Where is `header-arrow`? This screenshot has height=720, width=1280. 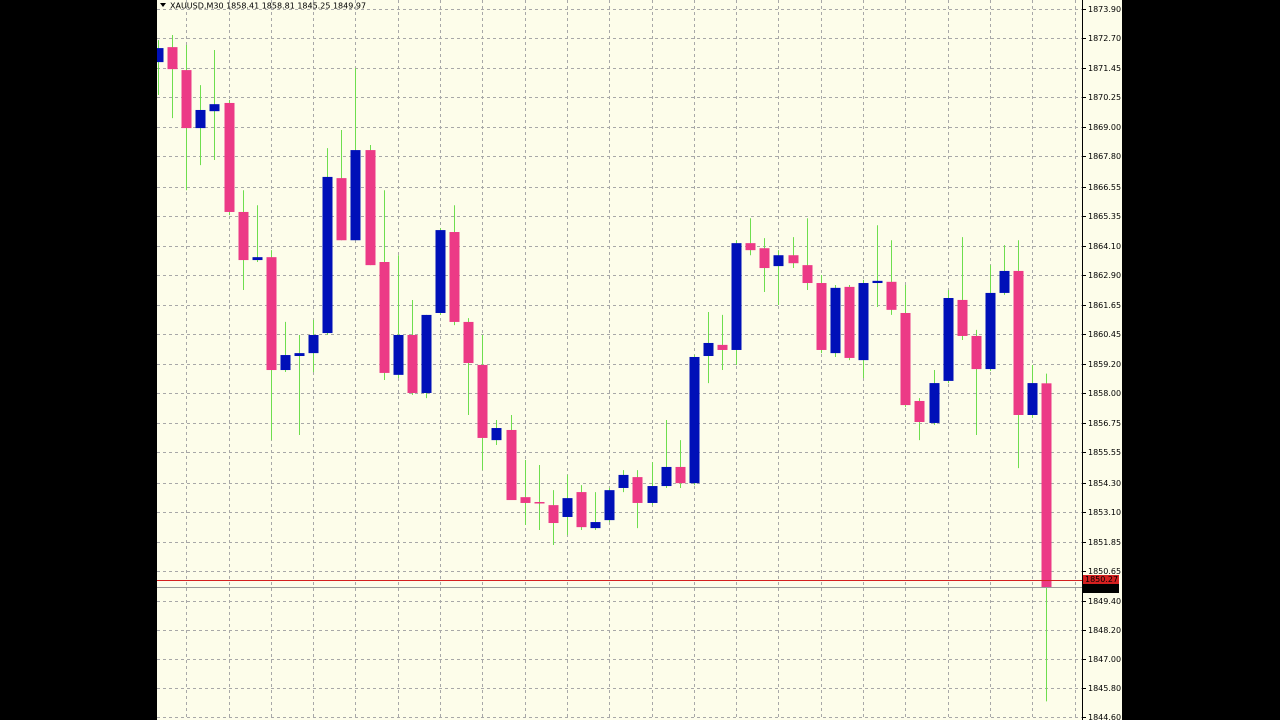
header-arrow is located at coordinates (163, 5).